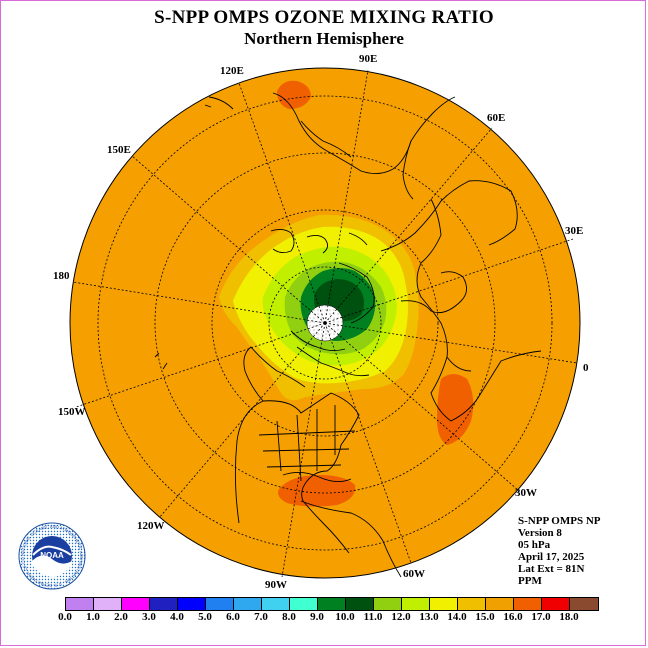 The width and height of the screenshot is (648, 648). I want to click on lon-label-30e: 30E, so click(574, 231).